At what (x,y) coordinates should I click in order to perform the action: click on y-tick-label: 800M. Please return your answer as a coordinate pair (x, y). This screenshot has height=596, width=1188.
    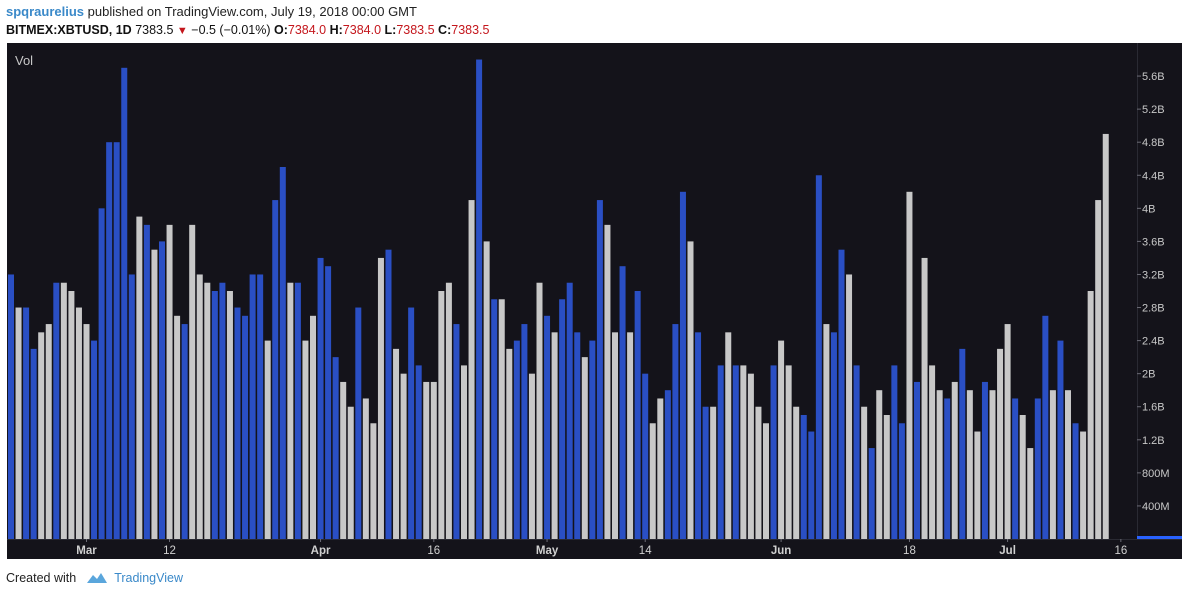
    Looking at the image, I should click on (1156, 474).